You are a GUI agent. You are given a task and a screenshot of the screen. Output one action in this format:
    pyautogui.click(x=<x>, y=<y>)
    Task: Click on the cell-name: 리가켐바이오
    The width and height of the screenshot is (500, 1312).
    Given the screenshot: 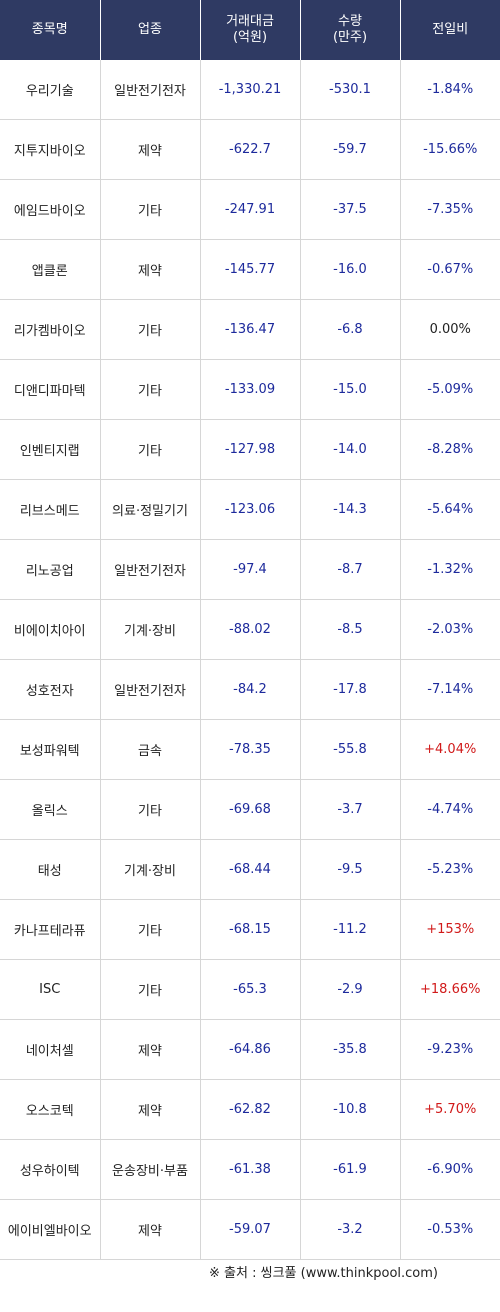 What is the action you would take?
    pyautogui.click(x=50, y=329)
    